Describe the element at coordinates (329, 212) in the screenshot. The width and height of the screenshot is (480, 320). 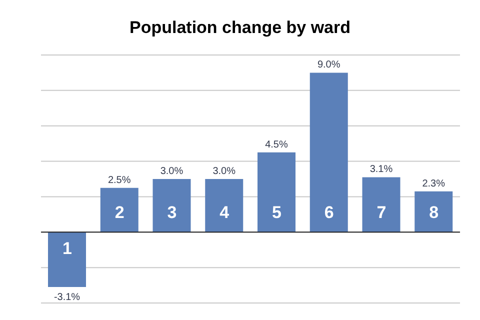
I see `x-tick-label: 6` at that location.